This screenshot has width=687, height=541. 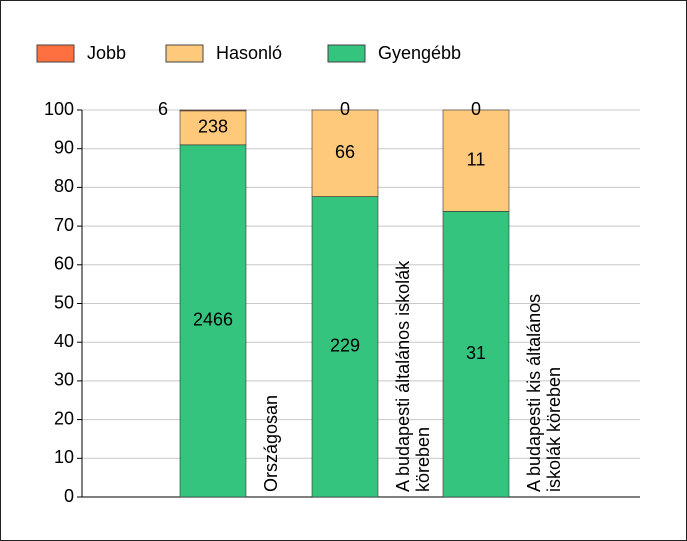 I want to click on y-tick-label: 40, so click(x=64, y=341).